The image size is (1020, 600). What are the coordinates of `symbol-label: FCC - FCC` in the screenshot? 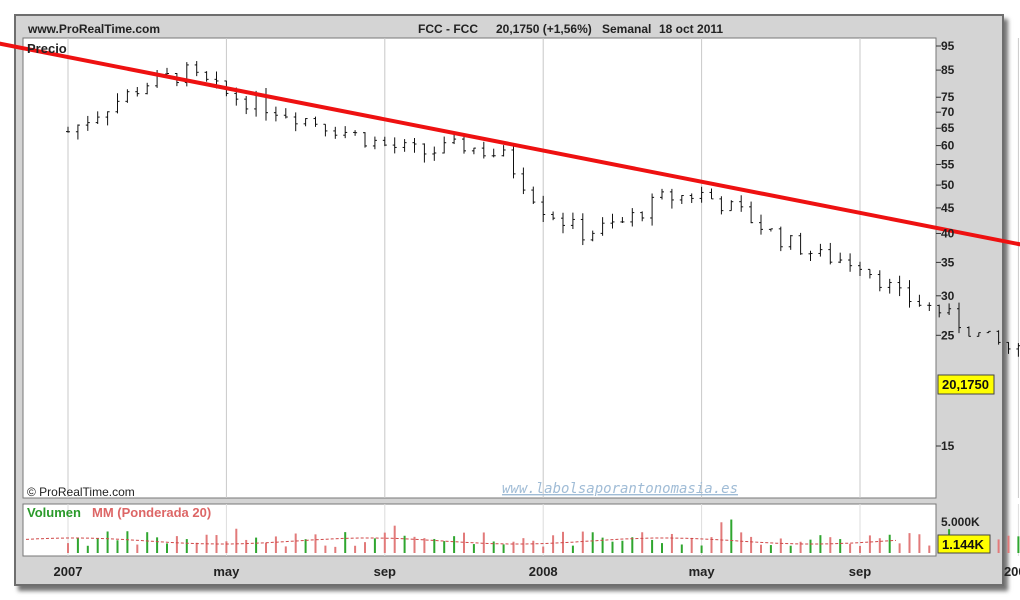 It's located at (448, 29).